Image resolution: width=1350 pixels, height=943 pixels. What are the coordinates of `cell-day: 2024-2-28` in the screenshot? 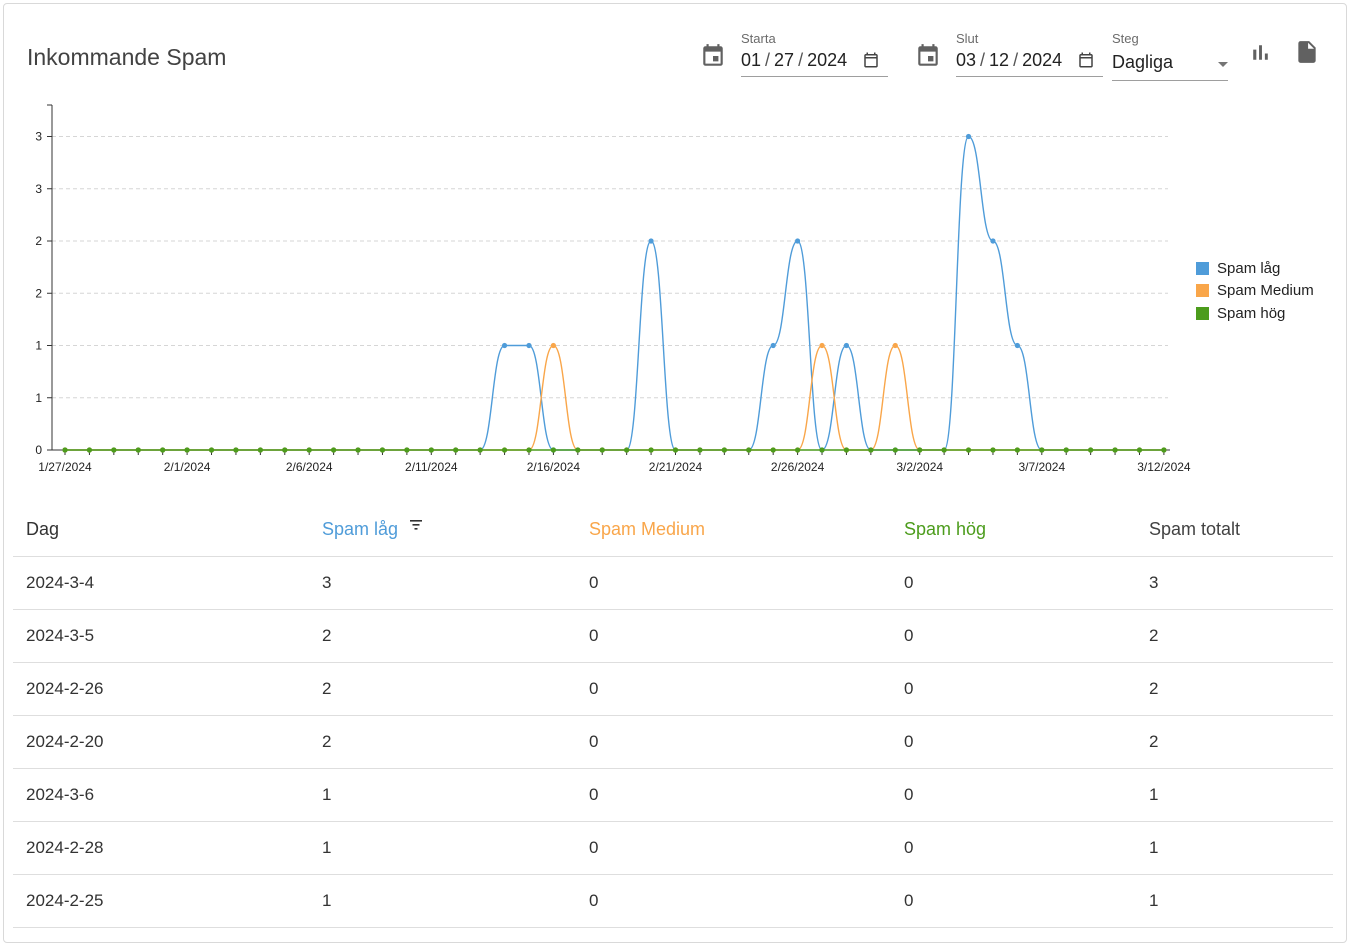 It's located at (161, 848).